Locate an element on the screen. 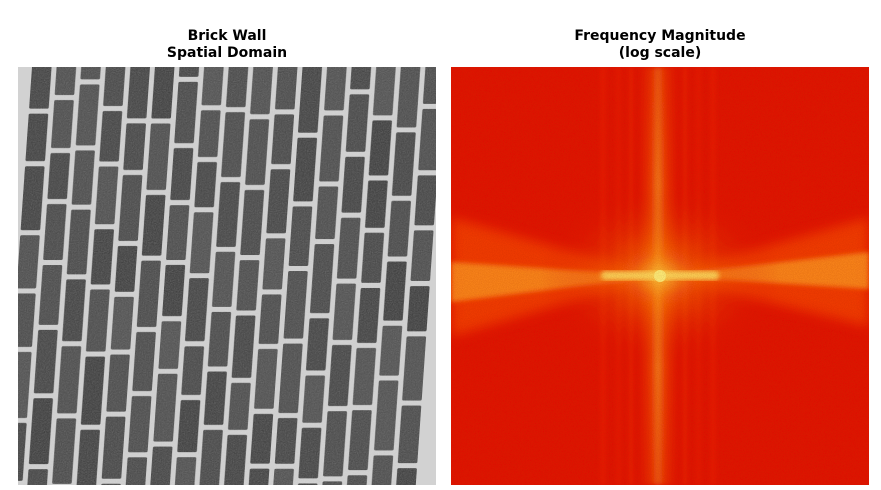 The image size is (881, 490). frequency-title-line2: (log scale) is located at coordinates (660, 53).